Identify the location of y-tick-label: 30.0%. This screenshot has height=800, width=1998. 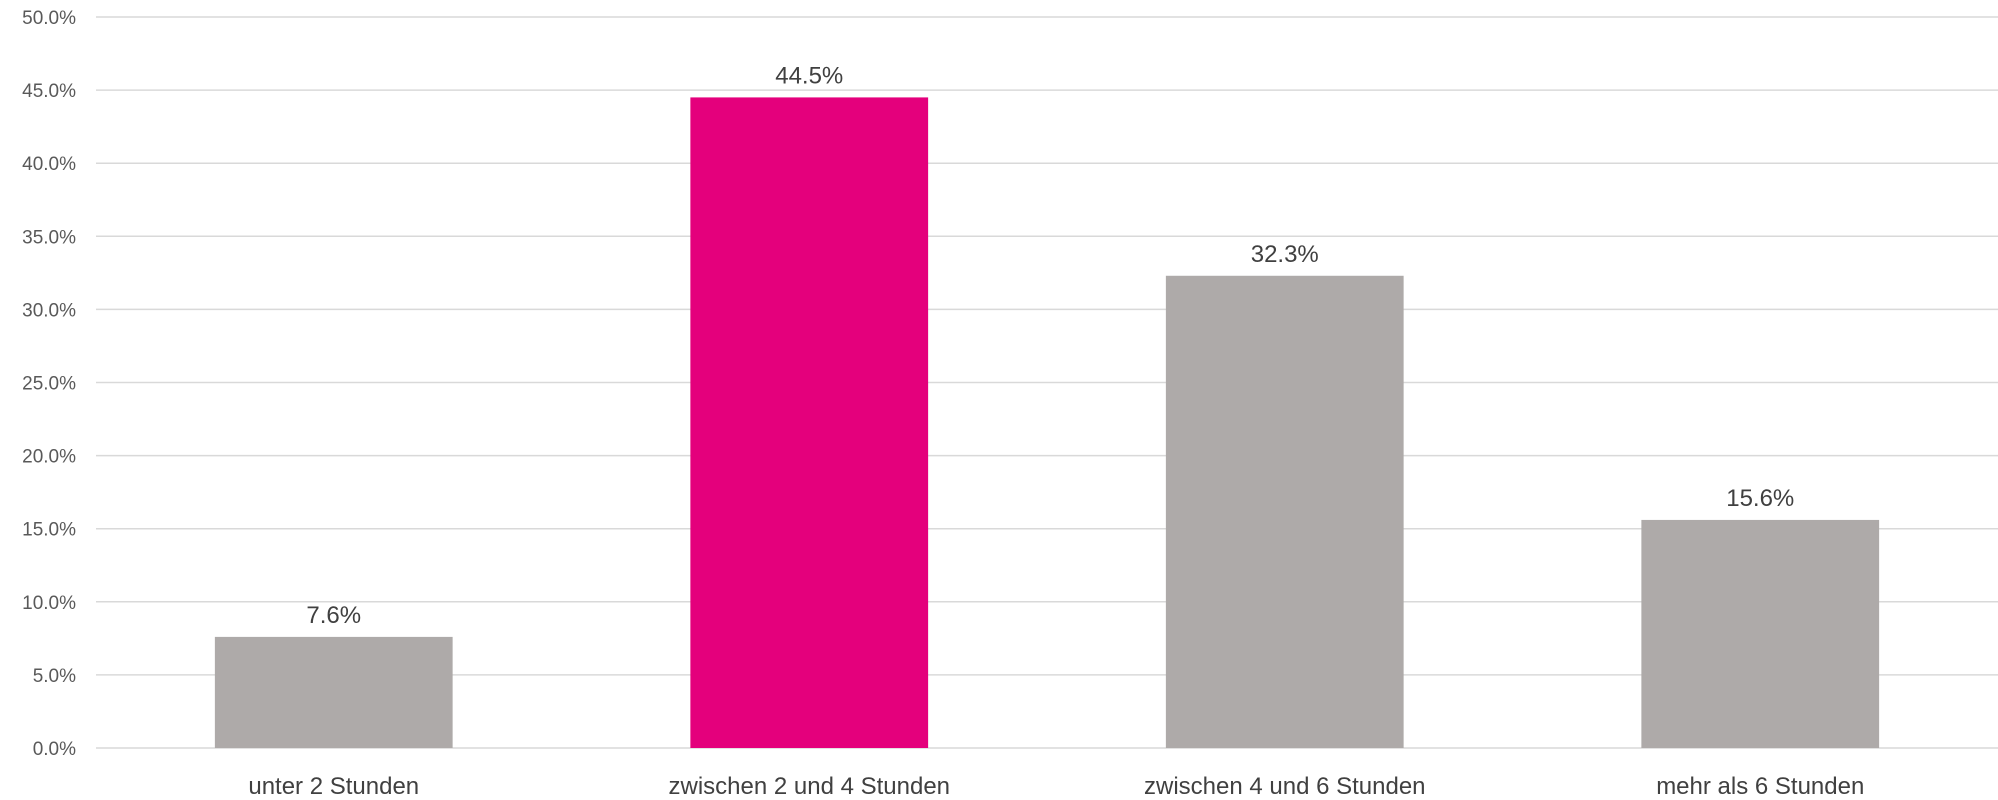
(49, 310).